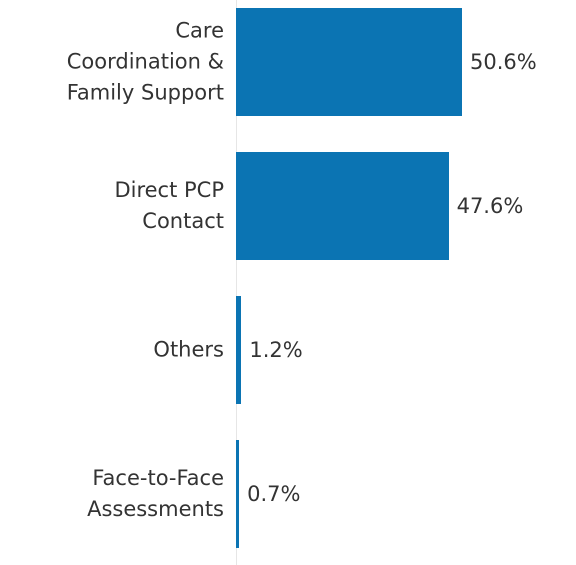 This screenshot has width=576, height=565. What do you see at coordinates (169, 205) in the screenshot?
I see `category-label: Direct PCP Contact` at bounding box center [169, 205].